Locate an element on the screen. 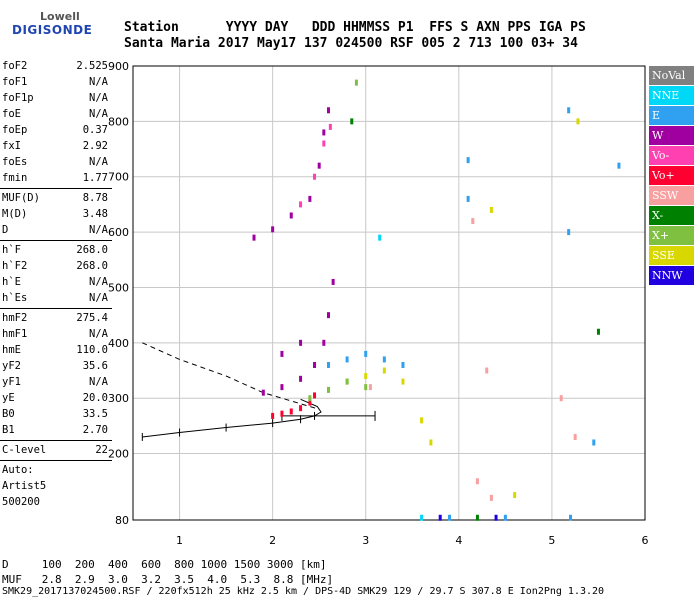 This screenshot has width=700, height=600. param-value: 0.37 is located at coordinates (95, 130).